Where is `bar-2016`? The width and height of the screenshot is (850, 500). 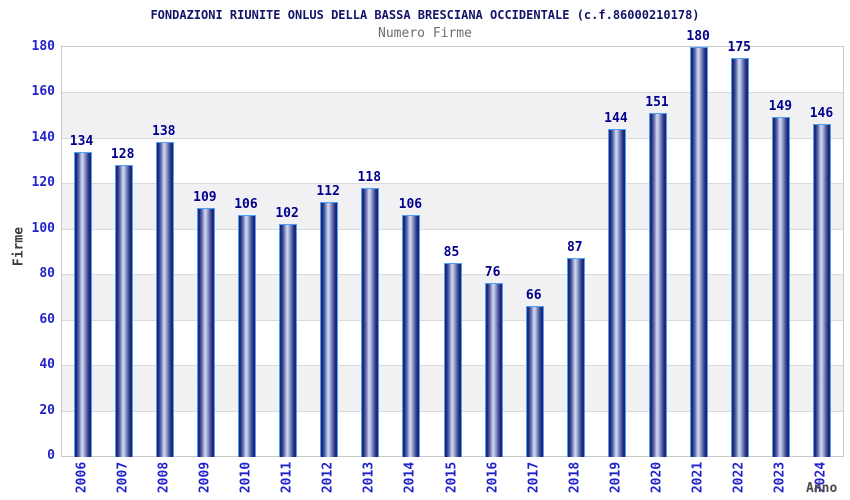 bar-2016 is located at coordinates (493, 370).